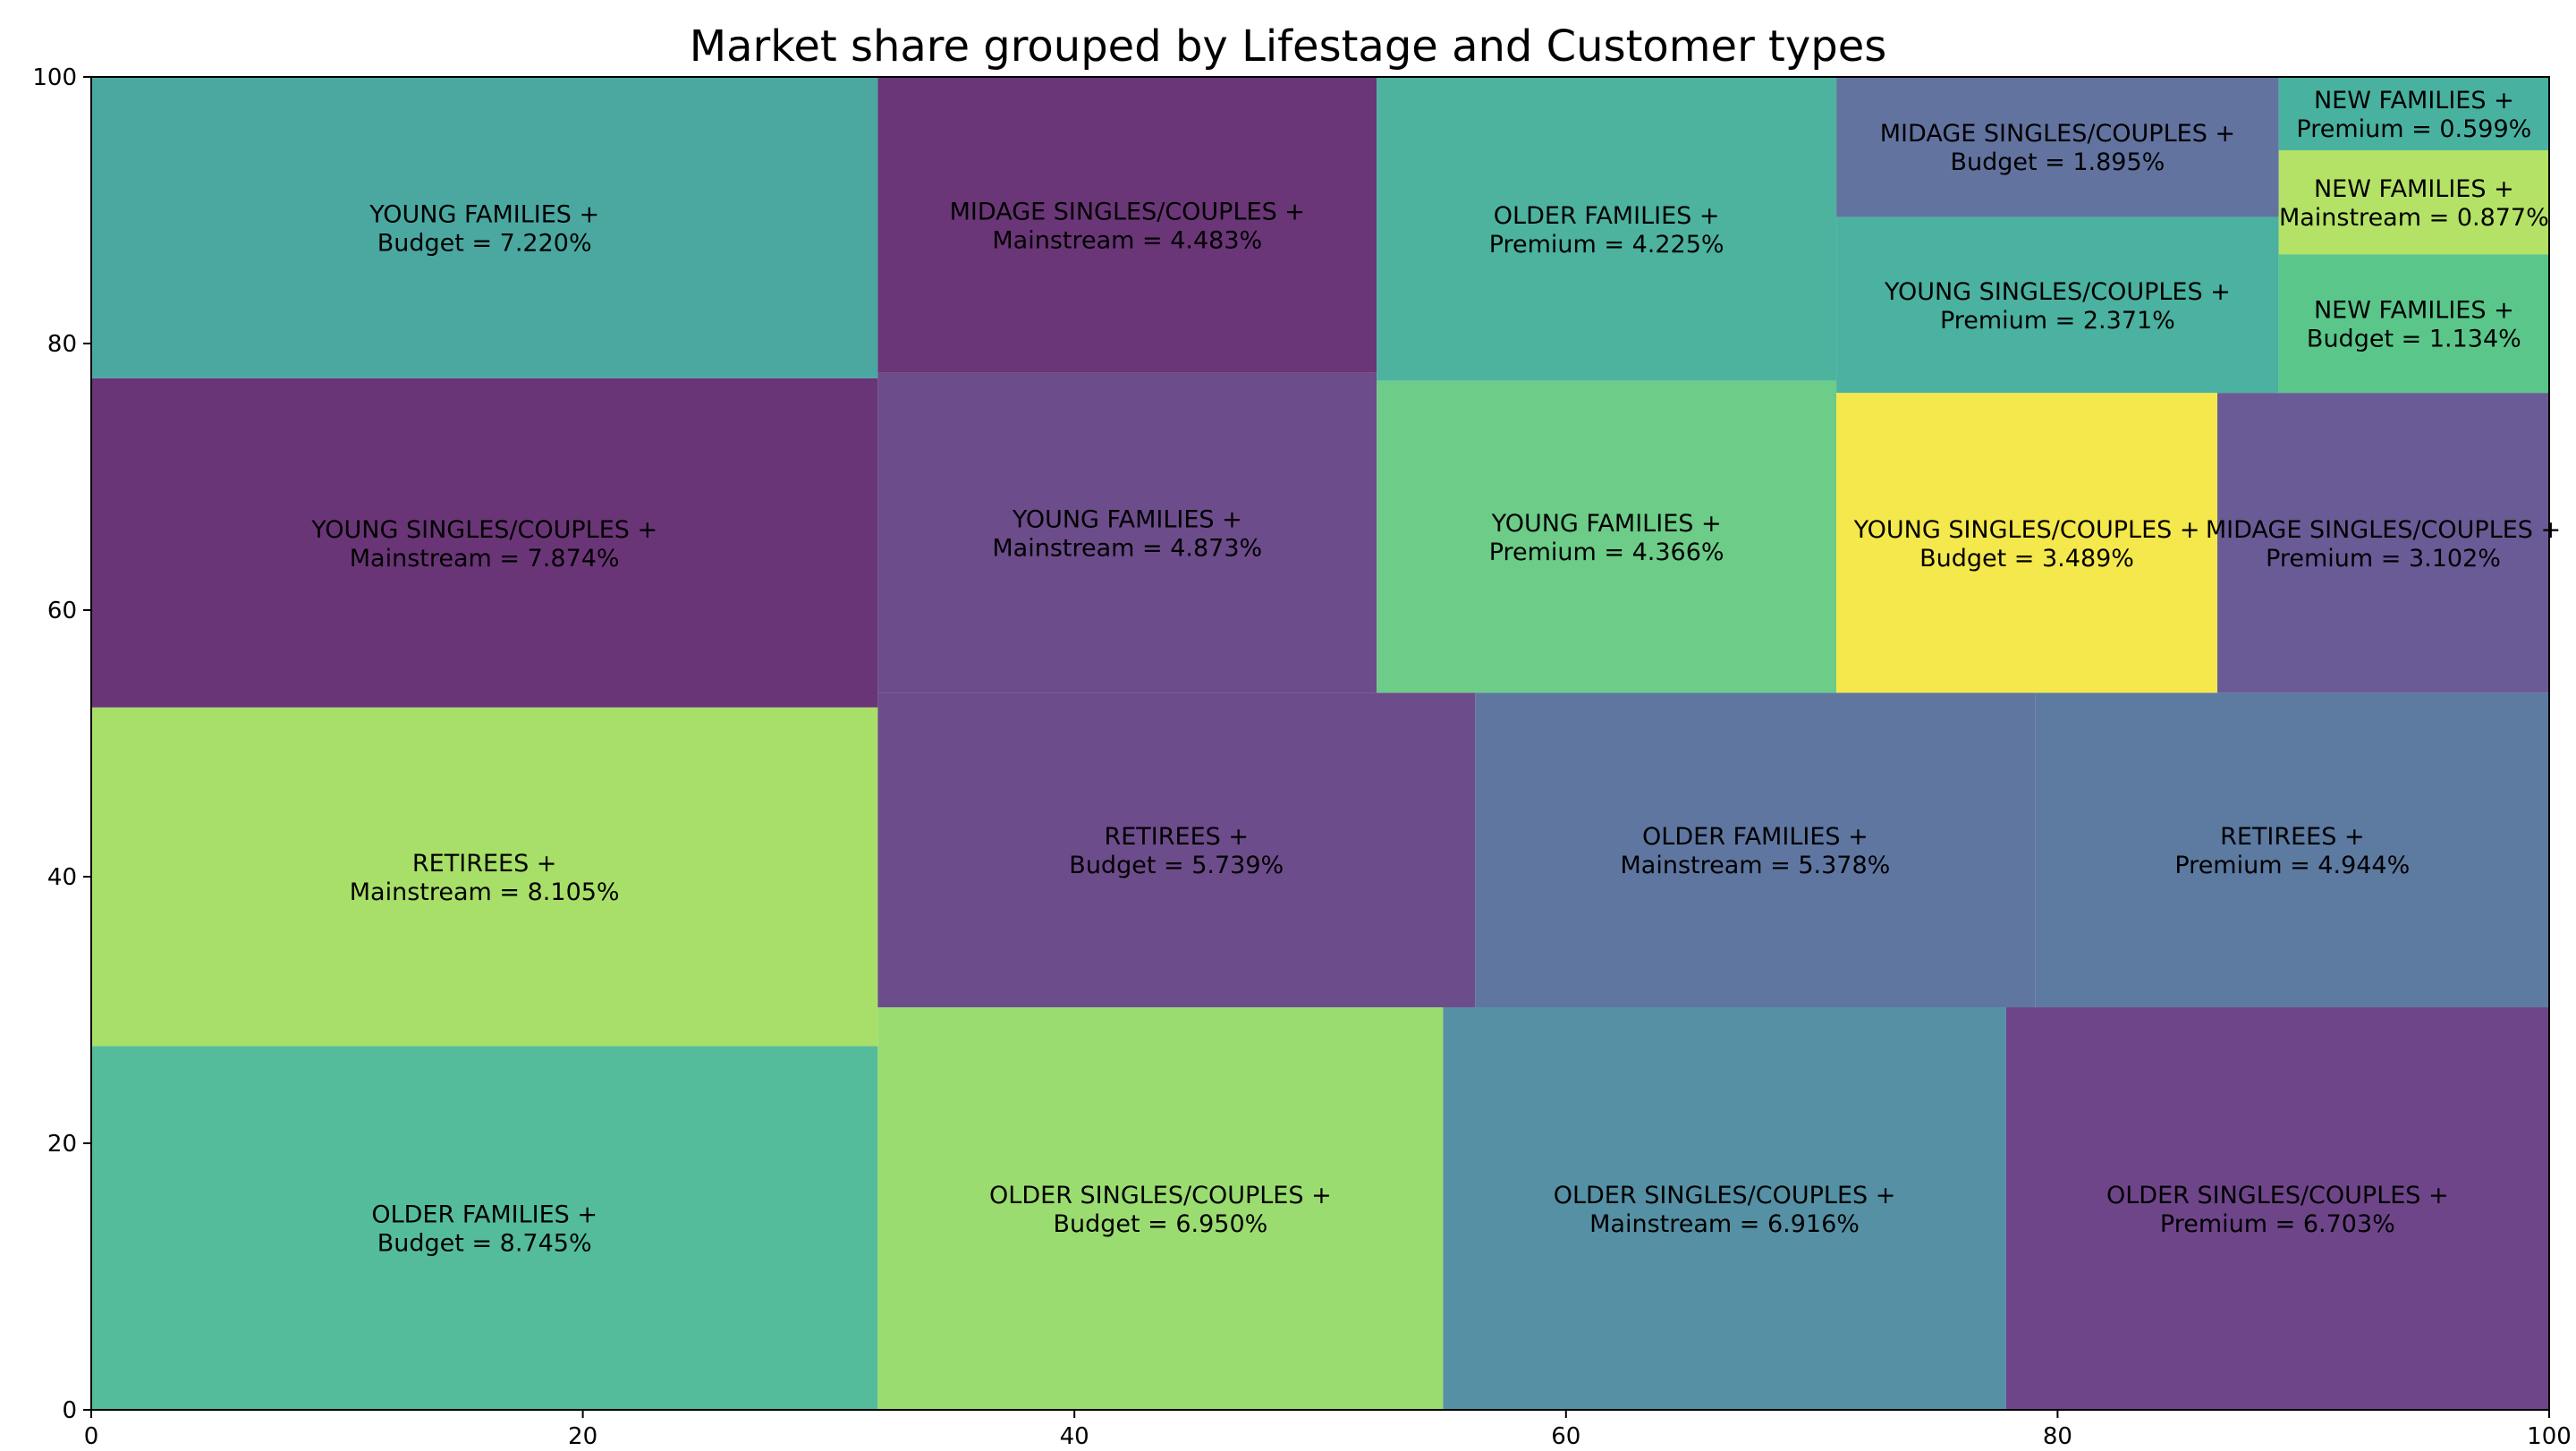  I want to click on treemap-cell: NEW FAMILIES + Premium = 0.599%, so click(2413, 113).